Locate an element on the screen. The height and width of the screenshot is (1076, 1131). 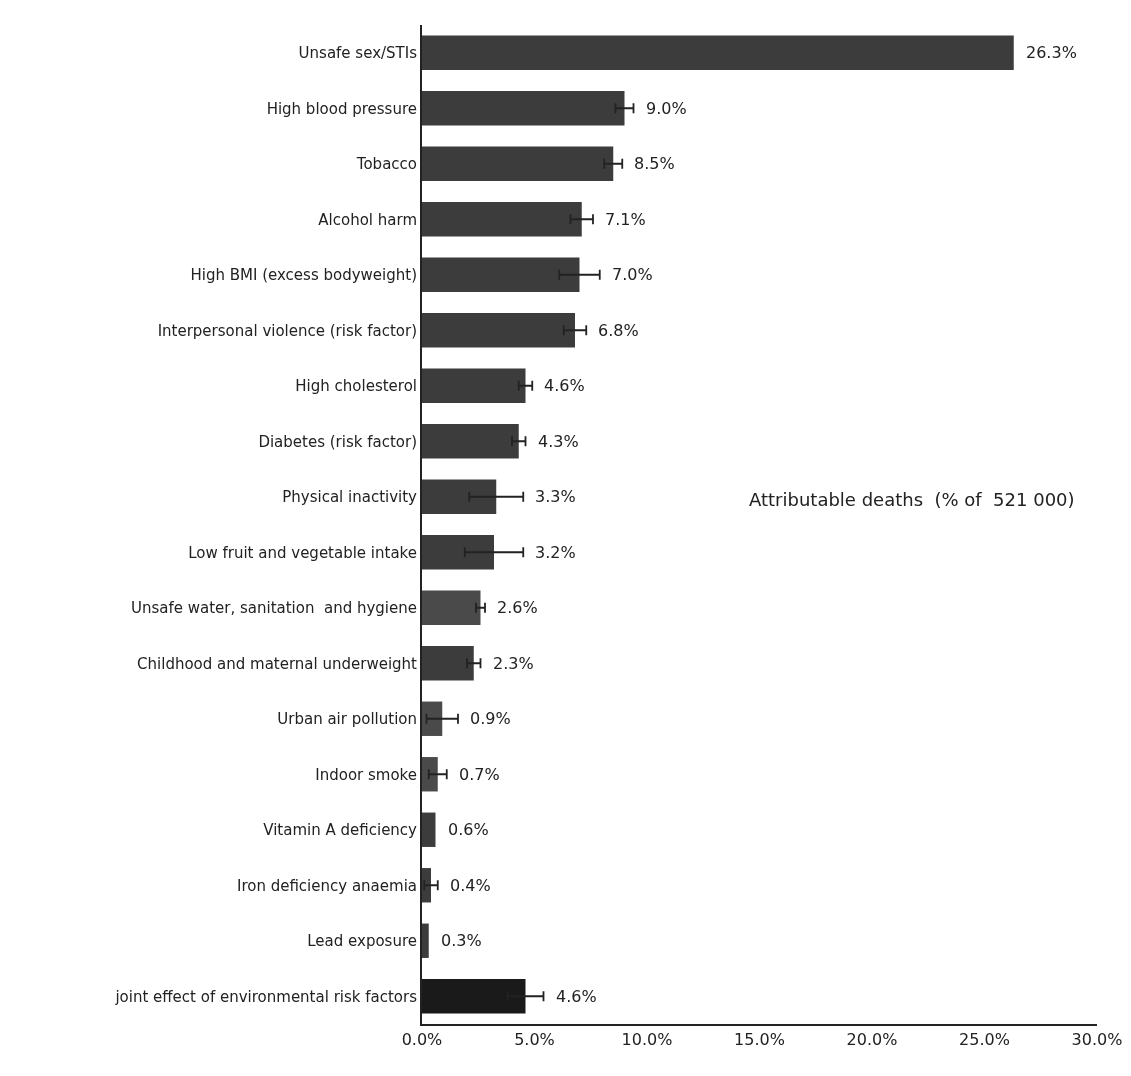
data-label: 7.1% is located at coordinates (625, 219).